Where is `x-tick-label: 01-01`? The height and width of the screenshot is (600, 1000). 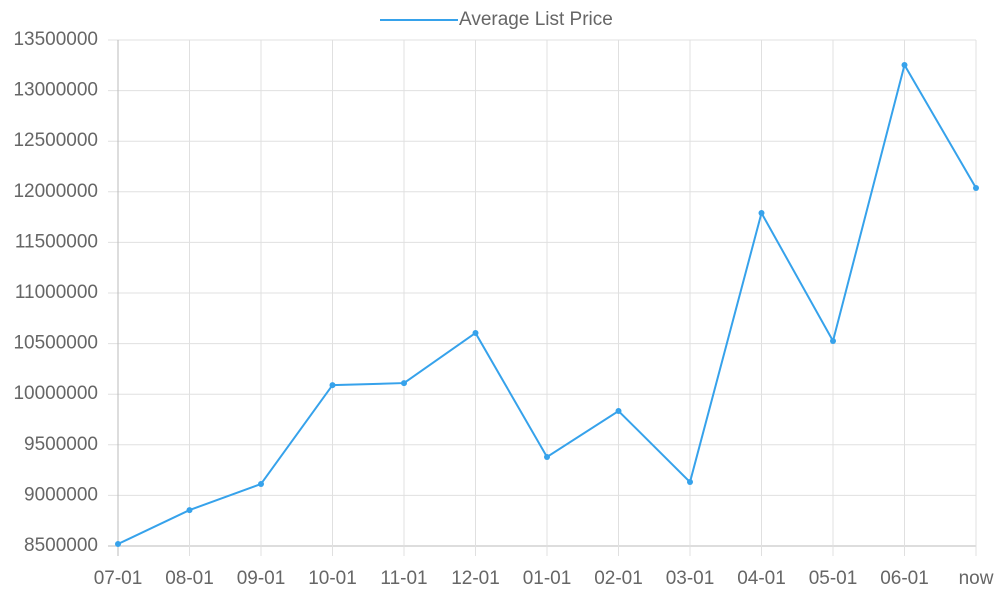
x-tick-label: 01-01 is located at coordinates (547, 578).